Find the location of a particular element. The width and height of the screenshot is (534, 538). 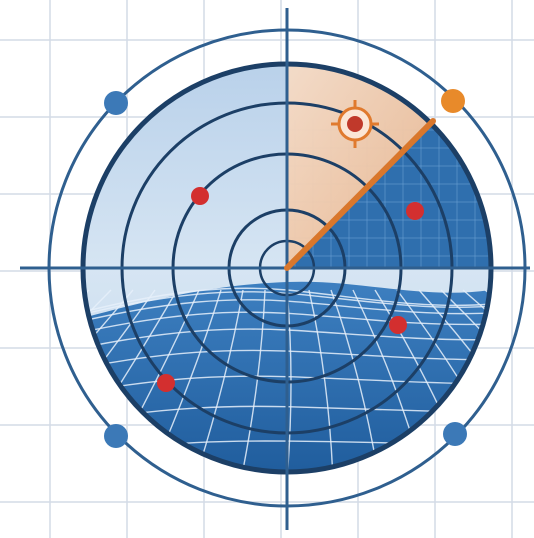

quadrant-blue is located at coordinates (389, 196).